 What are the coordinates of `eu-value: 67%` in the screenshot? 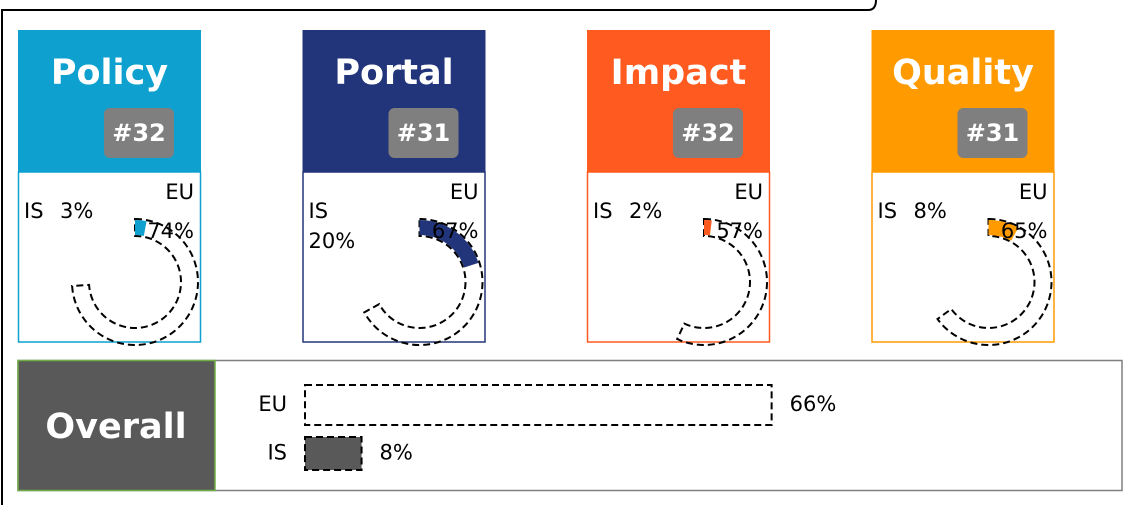 It's located at (455, 231).